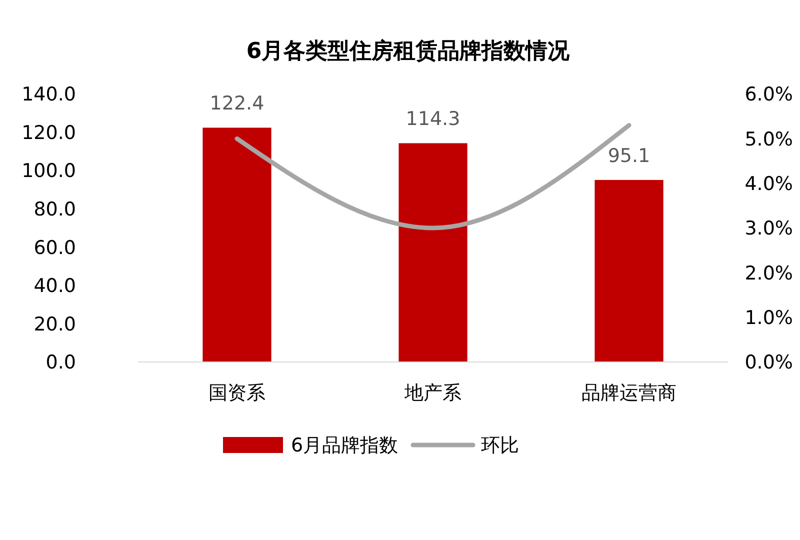 This screenshot has width=800, height=540. I want to click on y2-tick-label: 4.0%, so click(768, 183).